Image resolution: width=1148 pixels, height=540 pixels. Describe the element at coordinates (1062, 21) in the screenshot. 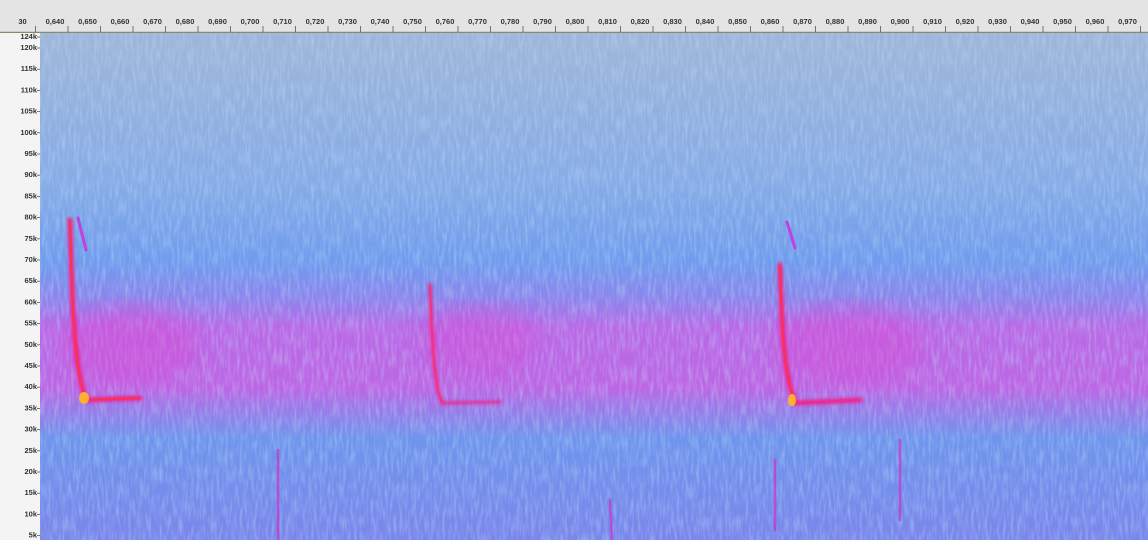

I see `time-label: 0,950` at that location.